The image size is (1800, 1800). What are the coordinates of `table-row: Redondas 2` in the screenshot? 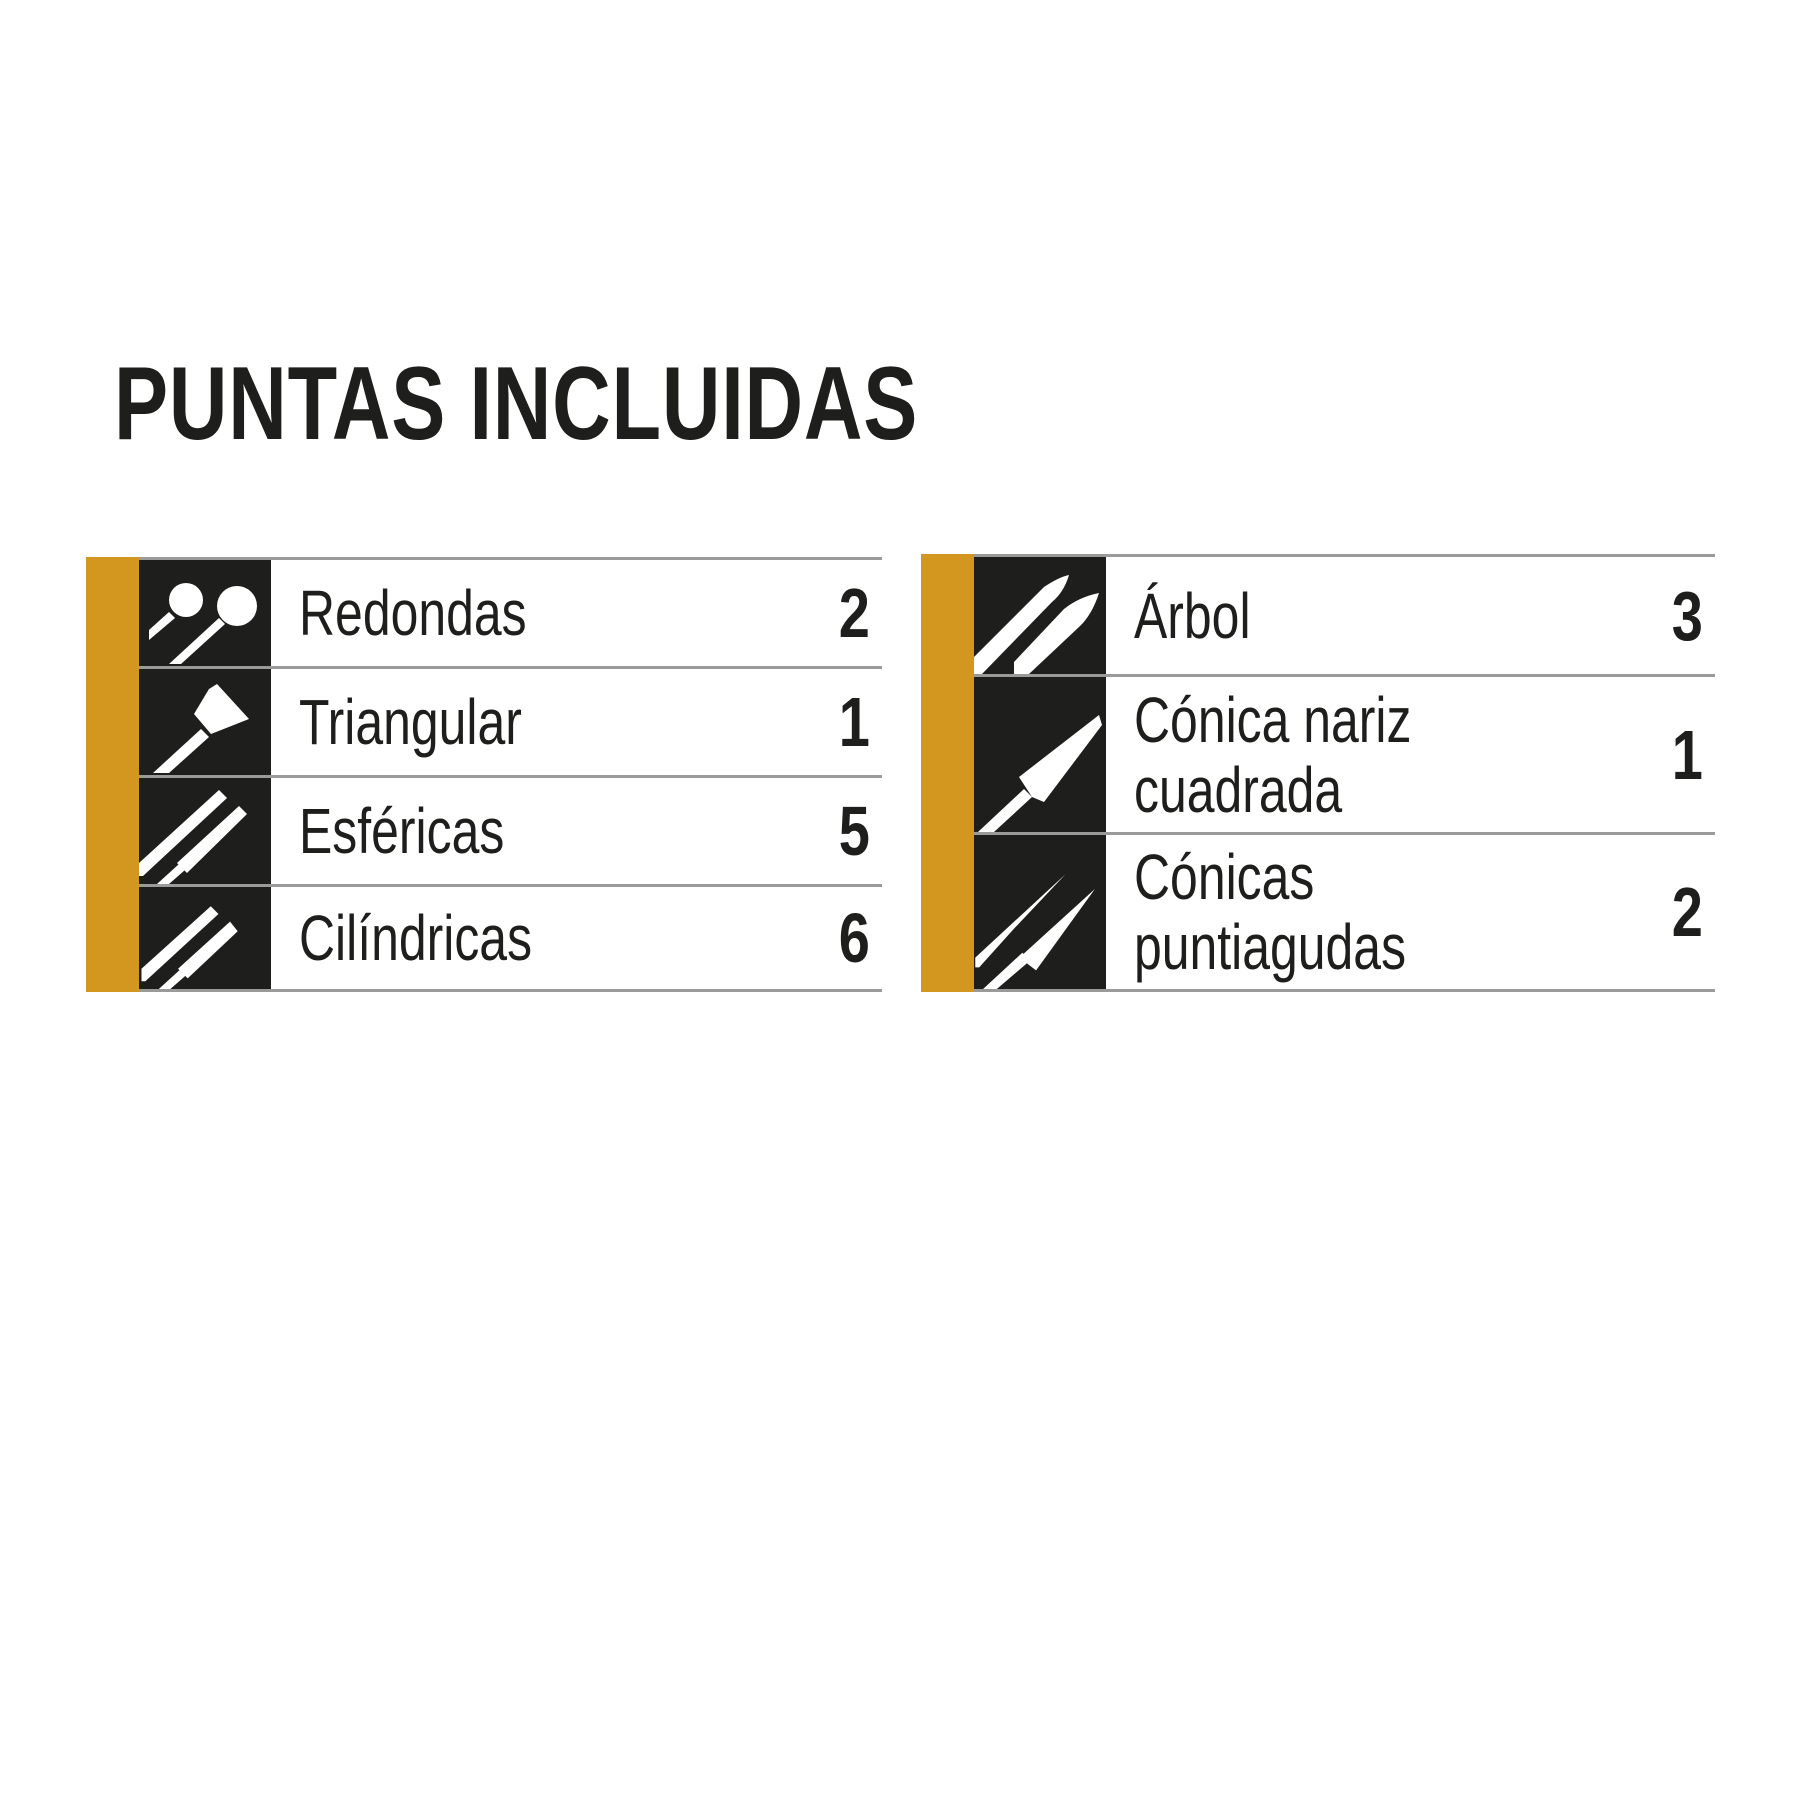 It's located at (510, 611).